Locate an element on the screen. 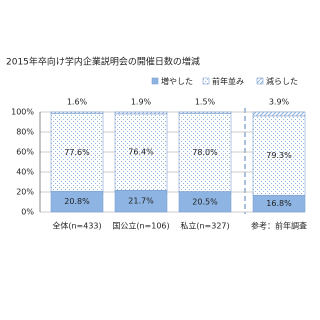 The image size is (320, 320). chart-title: 2015年卒向け学内企業説明会の開催日数の増減 is located at coordinates (103, 62).